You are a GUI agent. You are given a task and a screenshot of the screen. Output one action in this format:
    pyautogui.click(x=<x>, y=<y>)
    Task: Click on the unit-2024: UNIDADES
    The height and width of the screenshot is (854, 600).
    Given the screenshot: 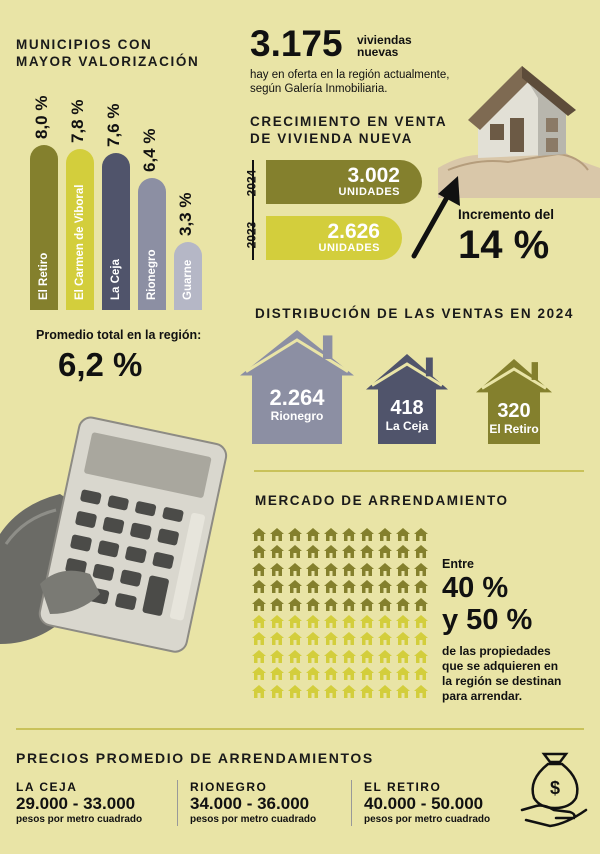 What is the action you would take?
    pyautogui.click(x=369, y=192)
    